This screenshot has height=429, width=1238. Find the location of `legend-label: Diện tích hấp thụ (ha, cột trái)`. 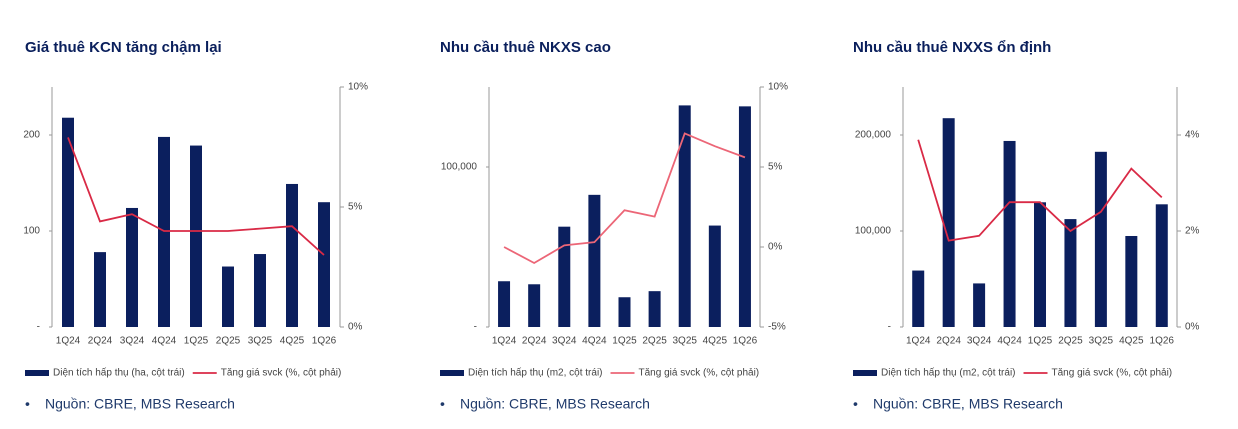

legend-label: Diện tích hấp thụ (ha, cột trái) is located at coordinates (119, 373).